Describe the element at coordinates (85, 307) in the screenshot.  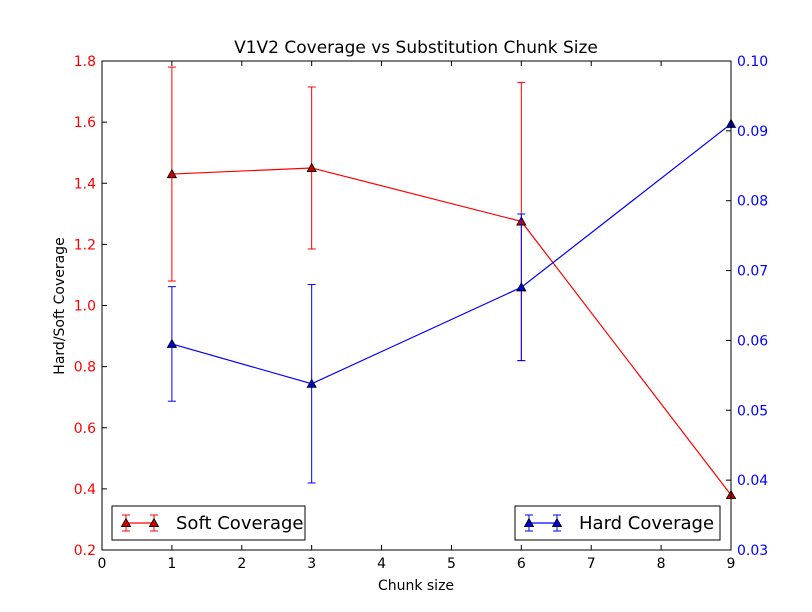
I see `y-tick-label-left: 1.0` at that location.